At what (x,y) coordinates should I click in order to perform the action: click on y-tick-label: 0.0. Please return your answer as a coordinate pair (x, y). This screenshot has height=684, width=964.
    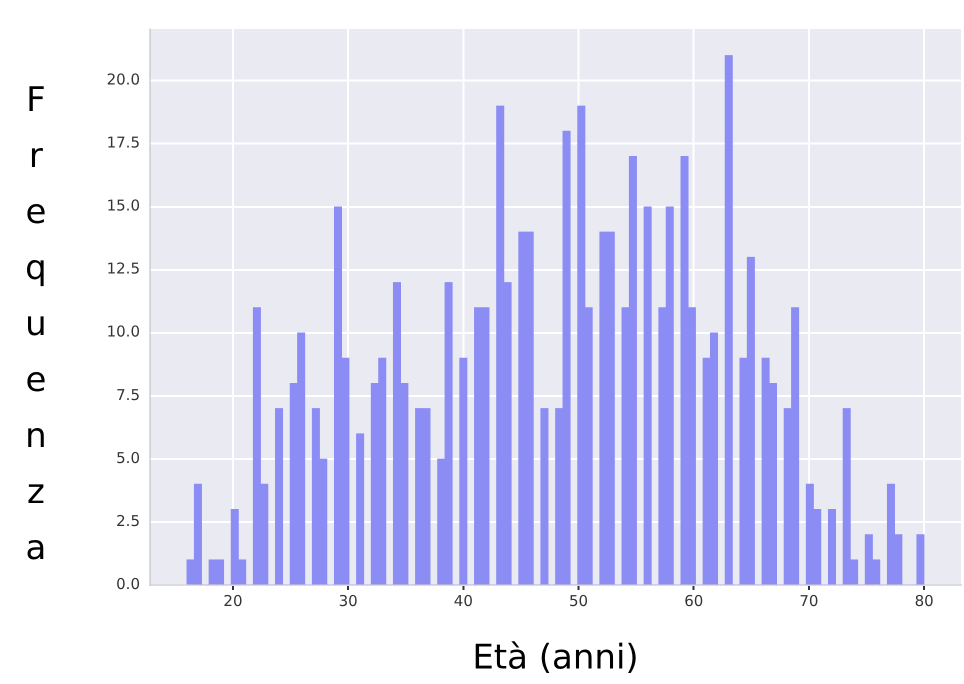
    Looking at the image, I should click on (128, 583).